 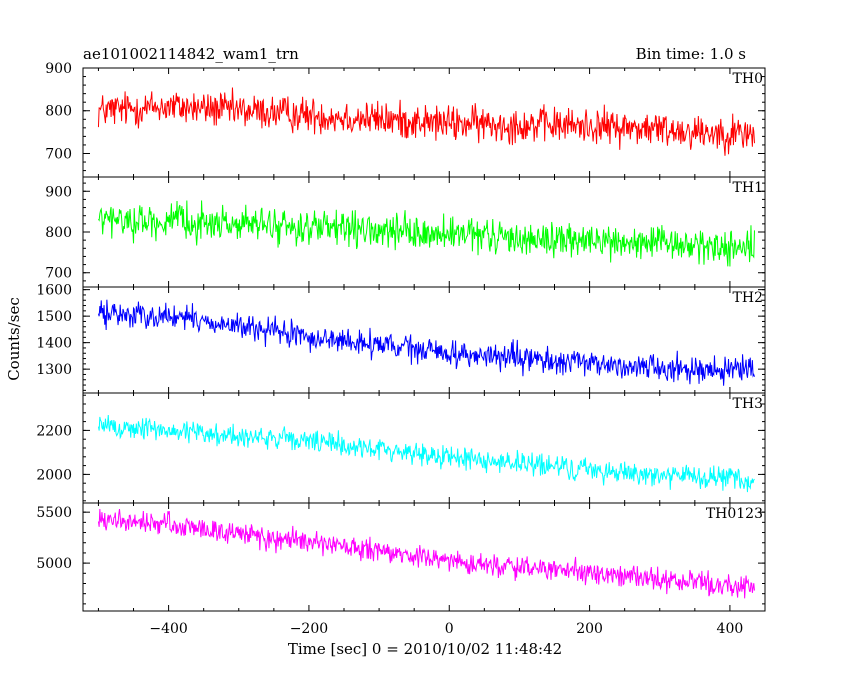 What do you see at coordinates (168, 629) in the screenshot?
I see `x-tick-label: −400` at bounding box center [168, 629].